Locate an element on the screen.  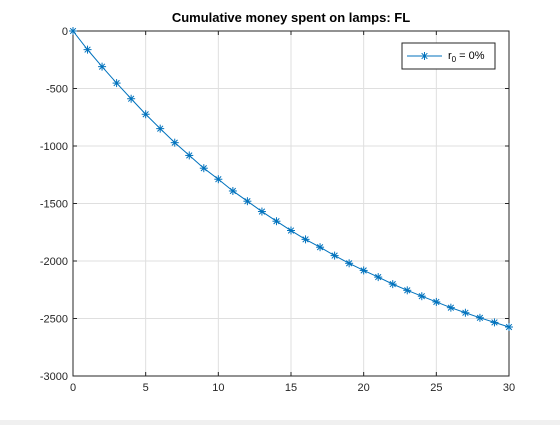
y-tick-label: -1500 is located at coordinates (54, 205).